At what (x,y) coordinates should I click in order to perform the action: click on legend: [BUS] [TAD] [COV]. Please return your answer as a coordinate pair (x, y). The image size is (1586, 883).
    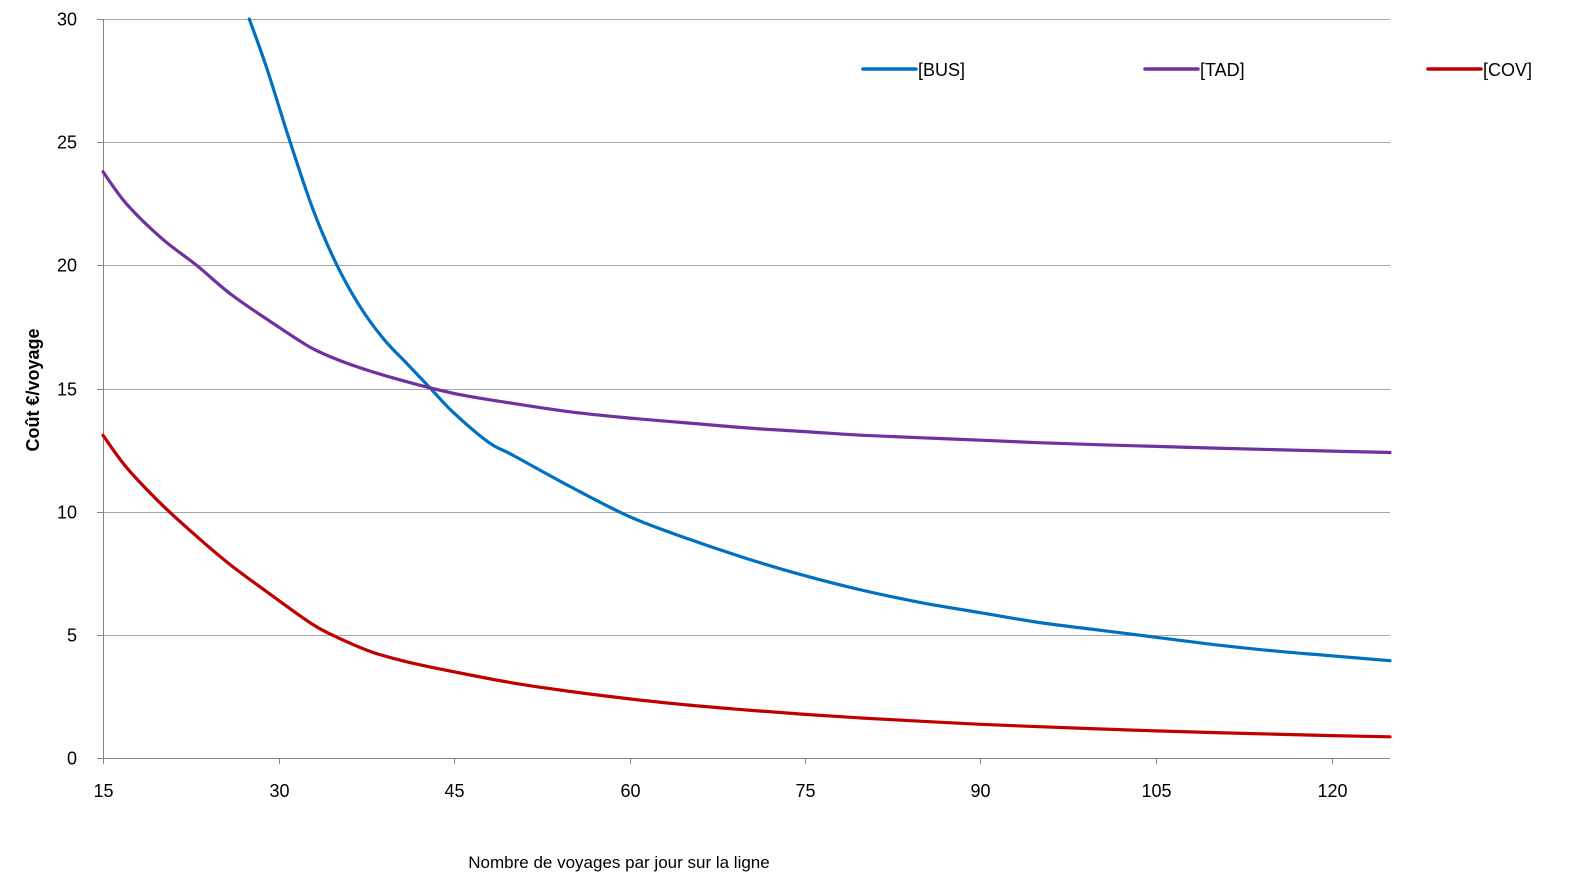
    Looking at the image, I should click on (1196, 70).